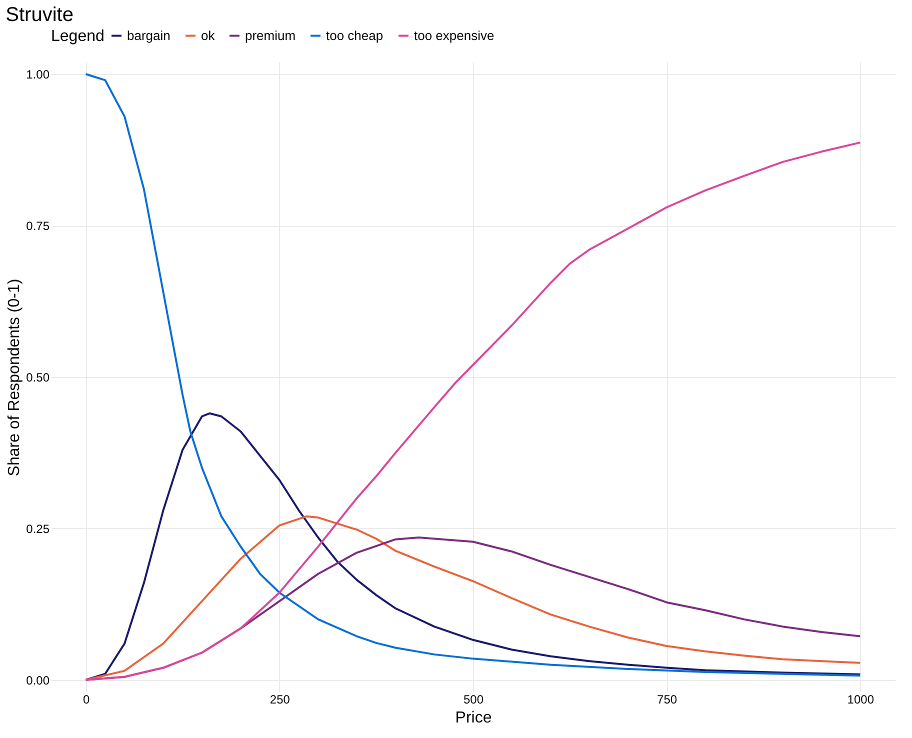 This screenshot has height=738, width=912. What do you see at coordinates (38, 529) in the screenshot?
I see `y-tick-label: 0.25` at bounding box center [38, 529].